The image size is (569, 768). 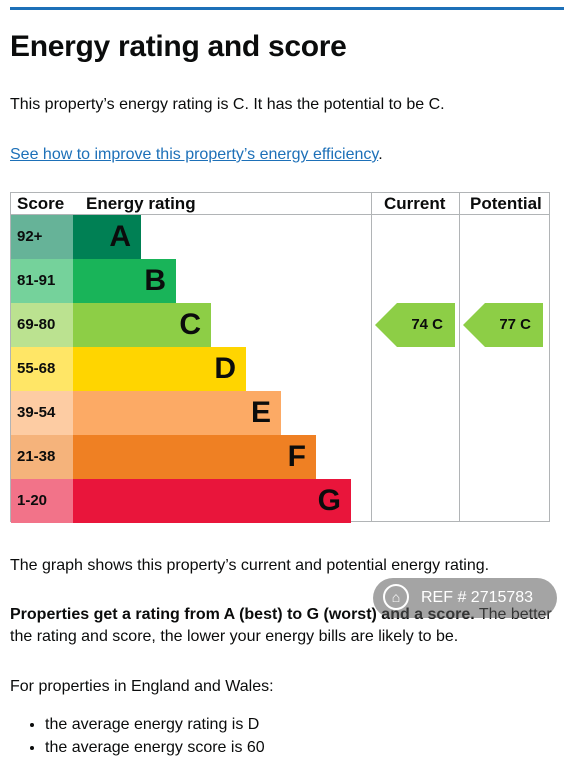 I want to click on page-title: Energy rating and score, so click(x=178, y=46).